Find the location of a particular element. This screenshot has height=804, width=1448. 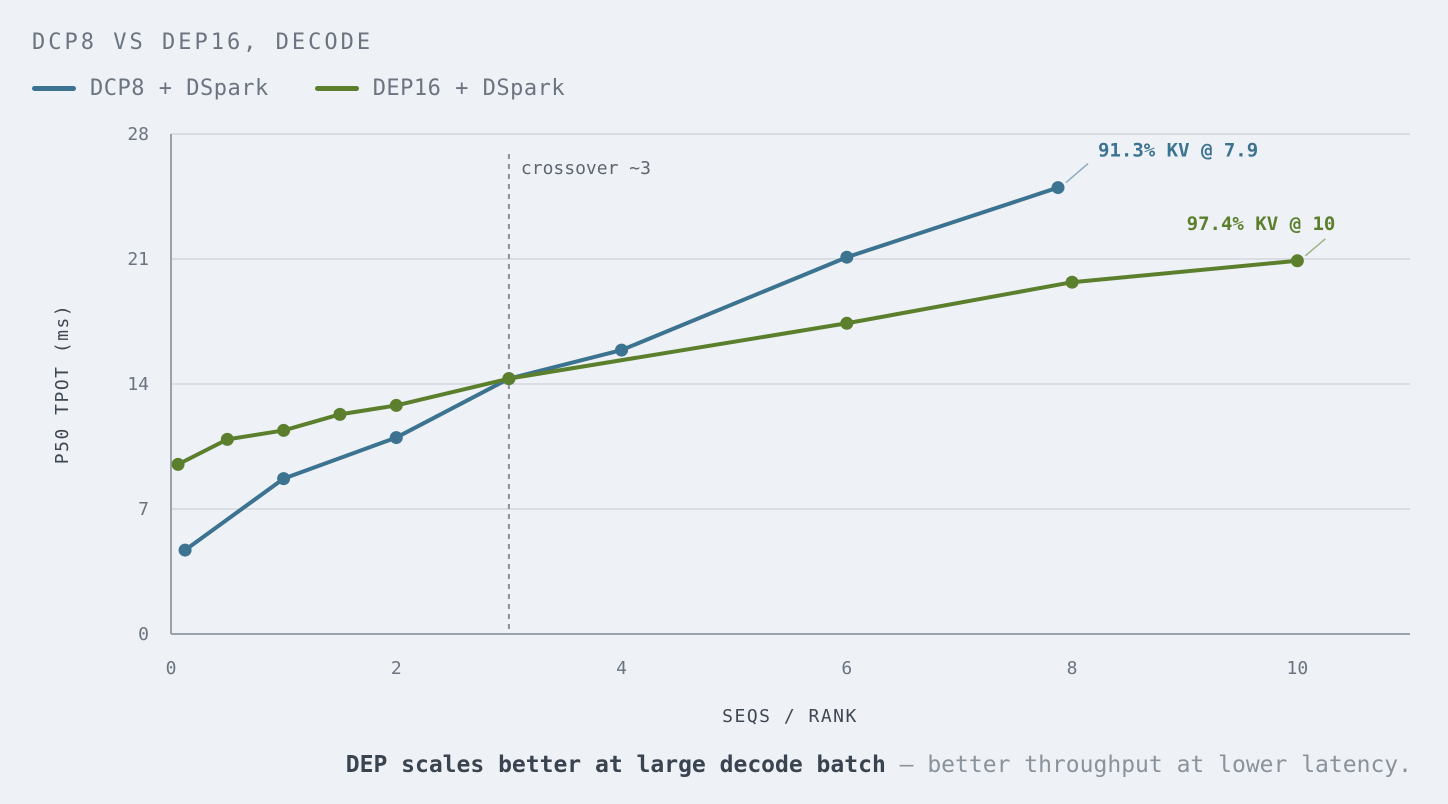

x-axis-label: SEQS / RANK is located at coordinates (790, 716).